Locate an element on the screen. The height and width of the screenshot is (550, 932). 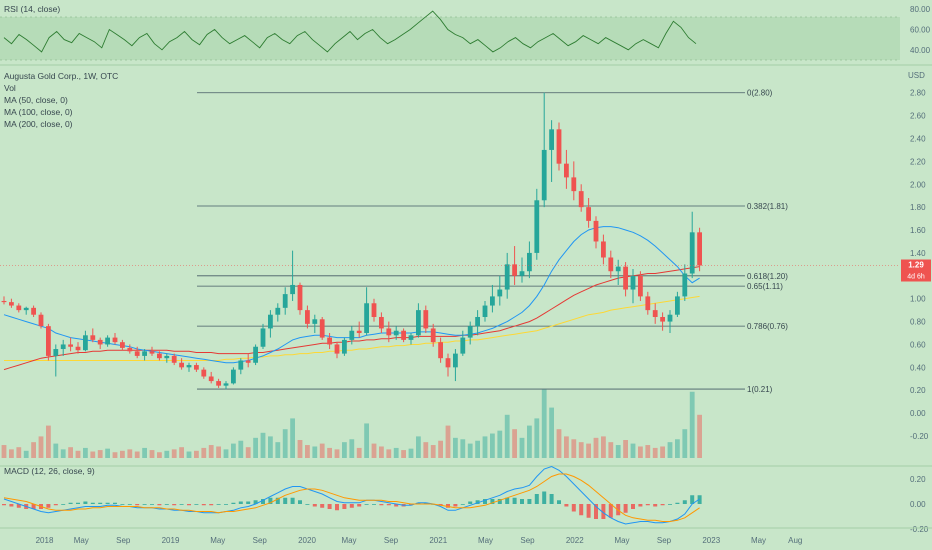
symbol-title: Augusta Gold Corp., 1W, OTC is located at coordinates (61, 76).